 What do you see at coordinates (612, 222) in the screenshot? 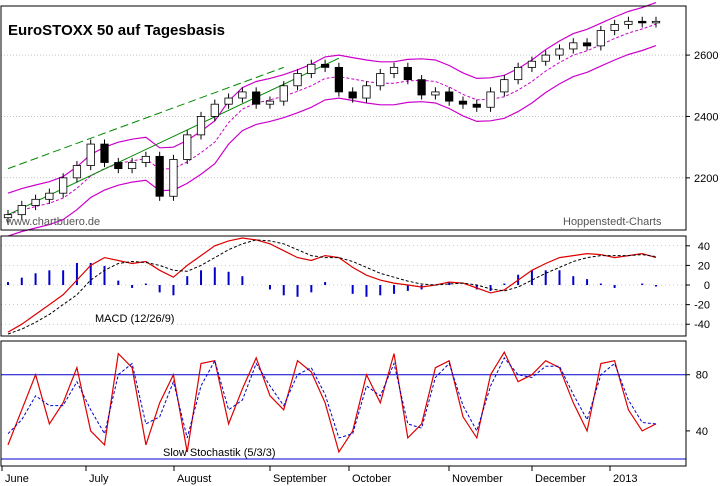
I see `provider-annotation: Hoppenstedt-Charts` at bounding box center [612, 222].